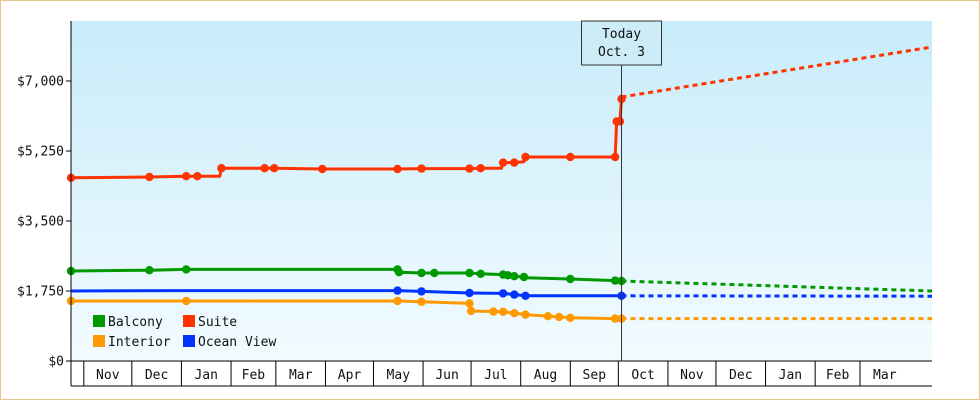  Describe the element at coordinates (545, 375) in the screenshot. I see `x-tick-label: Aug` at that location.